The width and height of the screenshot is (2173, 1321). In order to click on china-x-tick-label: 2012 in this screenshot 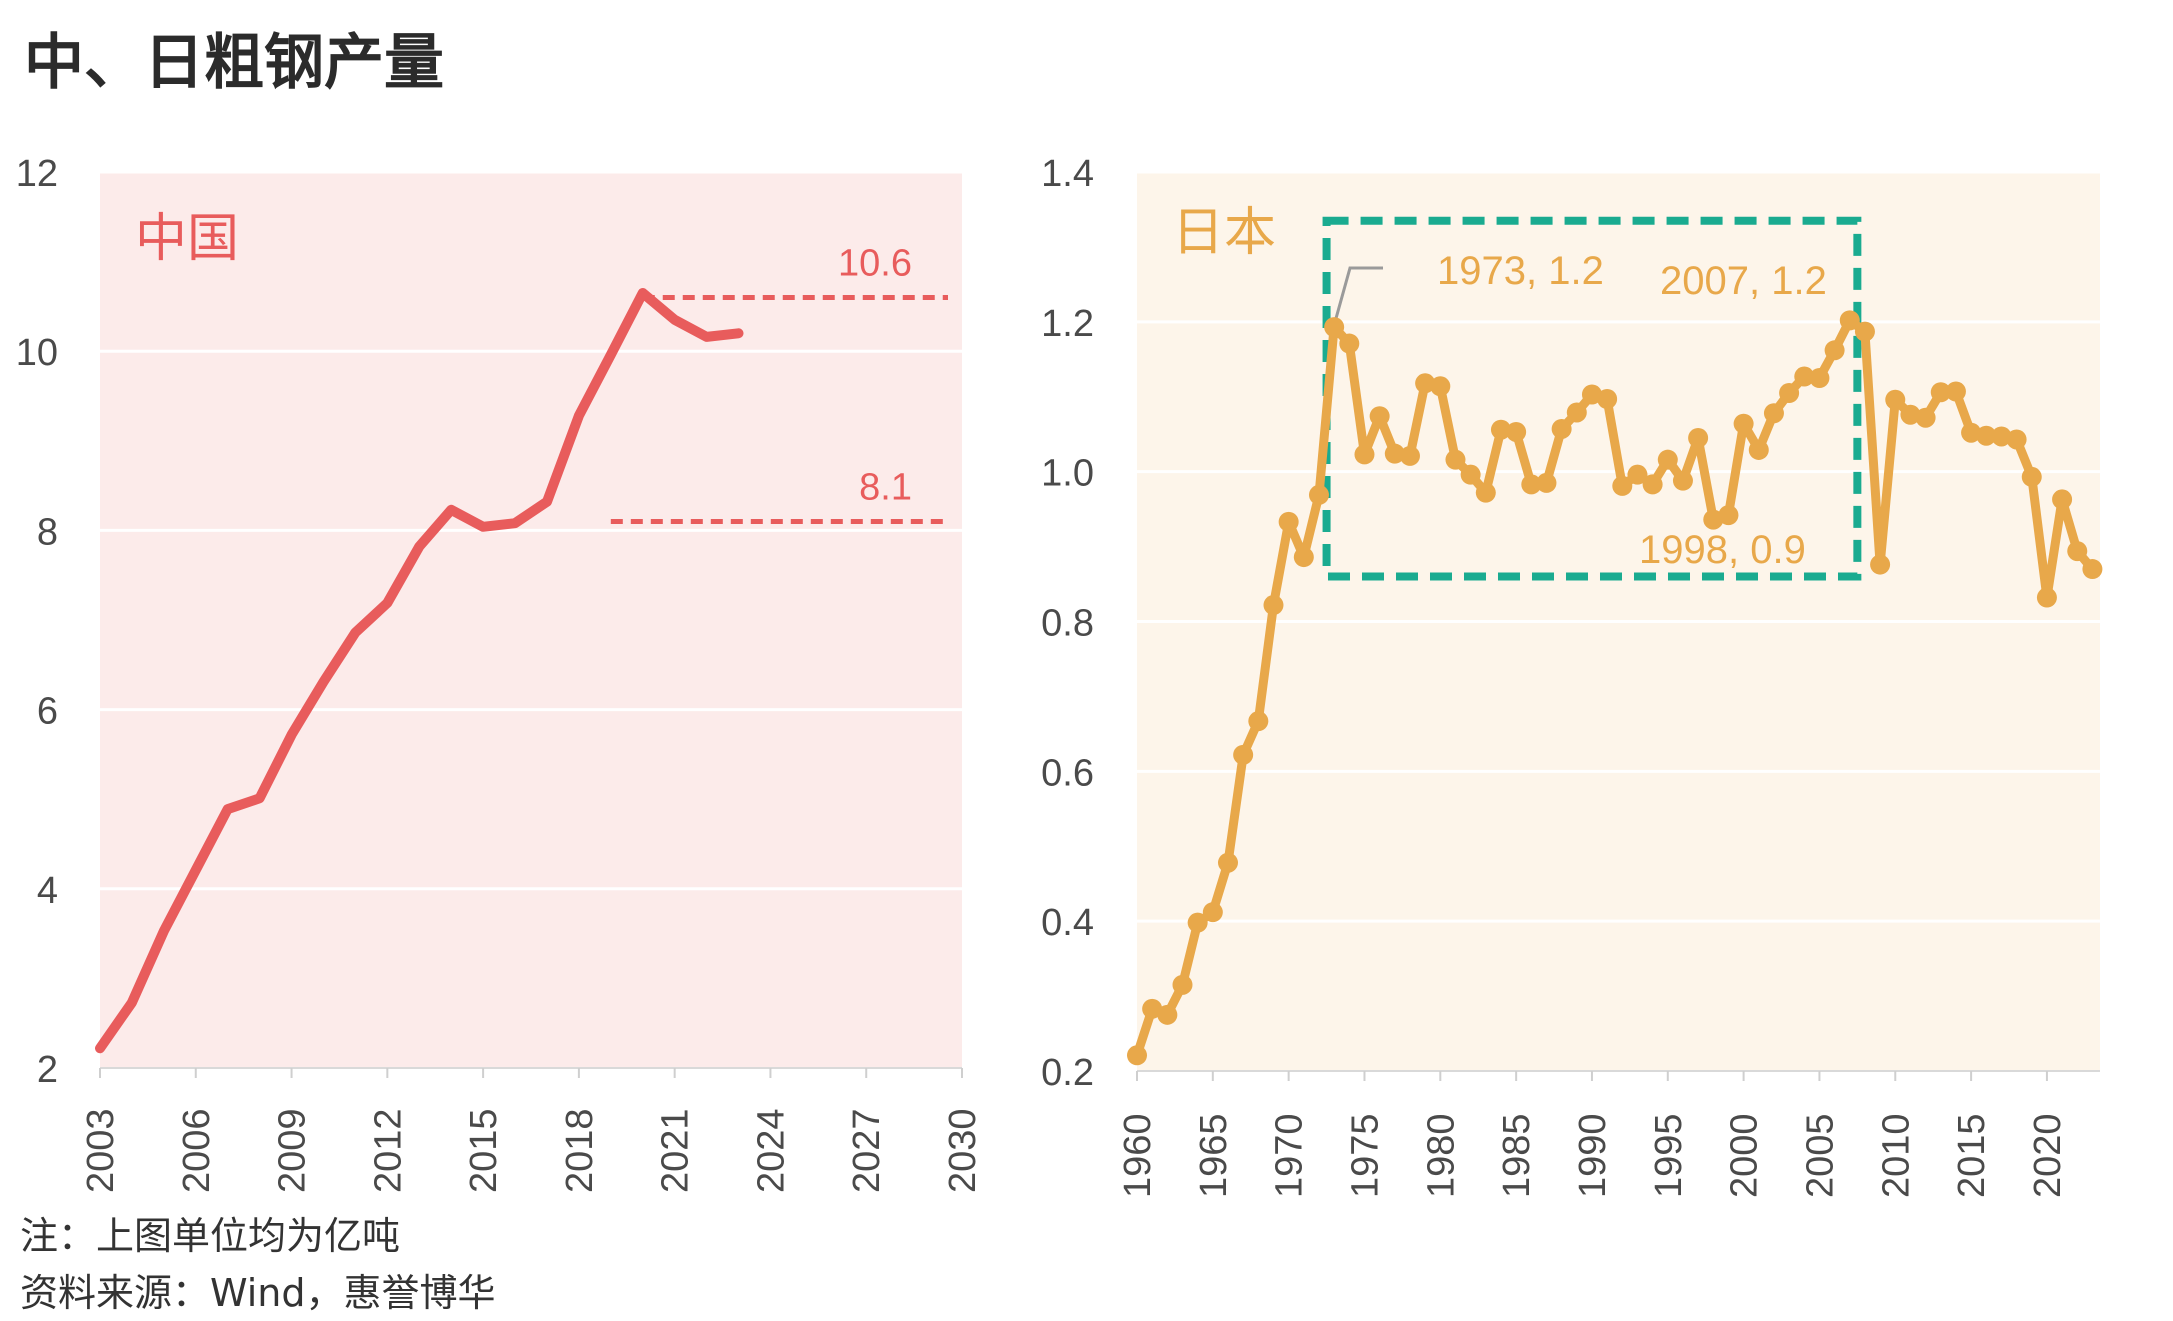, I will do `click(388, 1150)`.